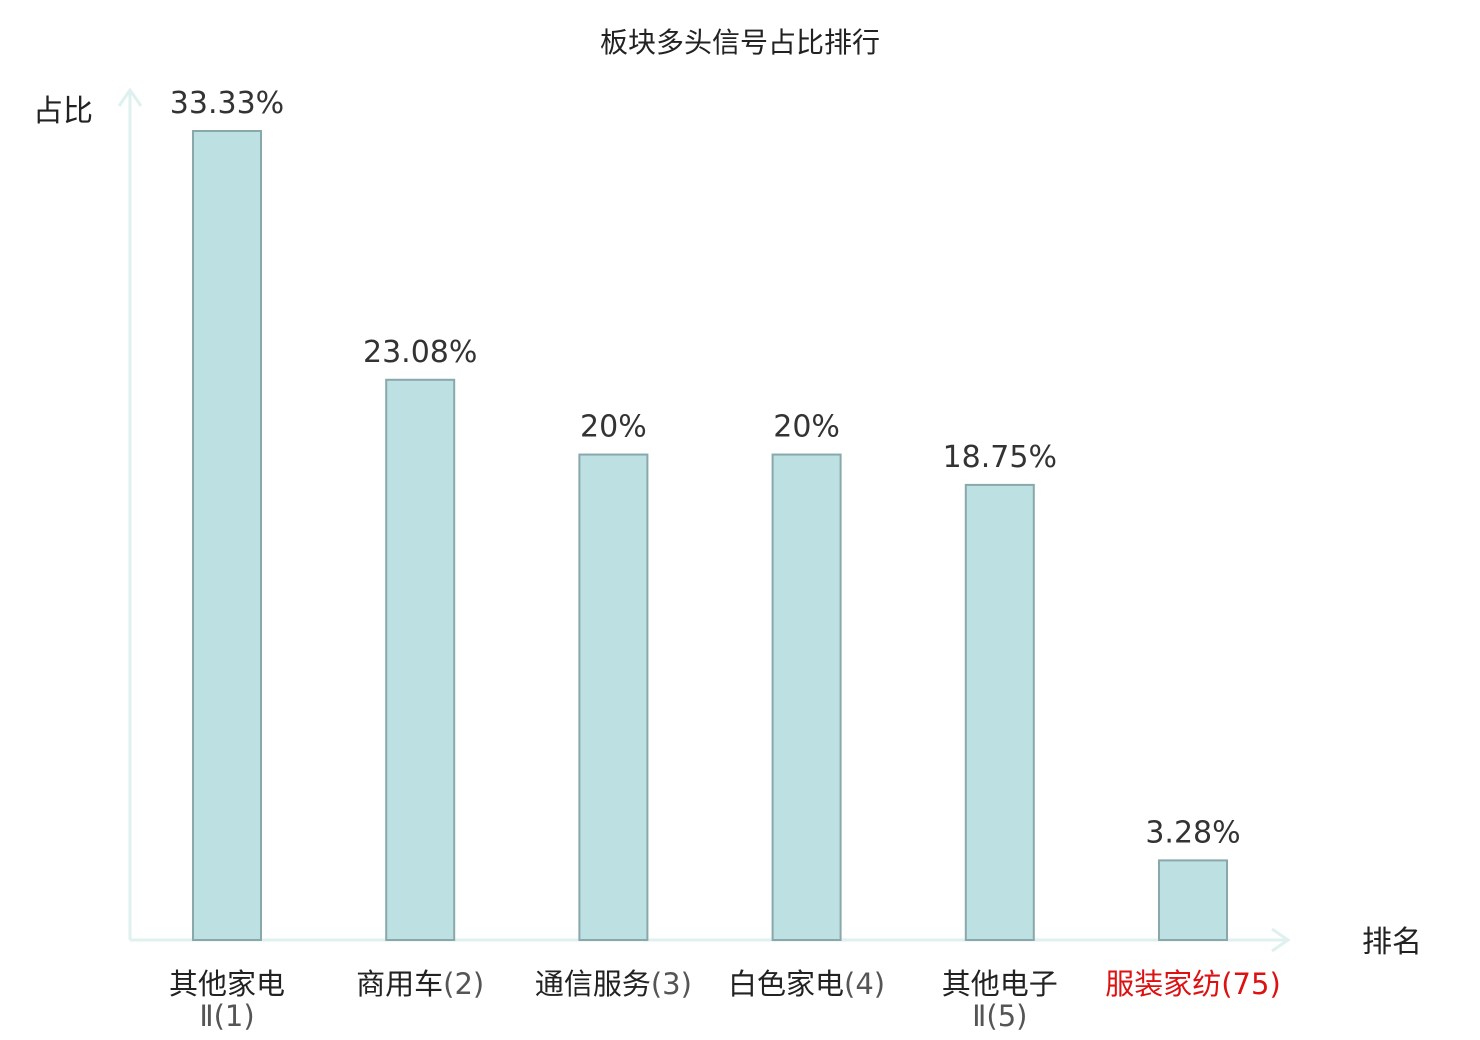 The image size is (1480, 1040). I want to click on x-axis-title: 排名, so click(1392, 942).